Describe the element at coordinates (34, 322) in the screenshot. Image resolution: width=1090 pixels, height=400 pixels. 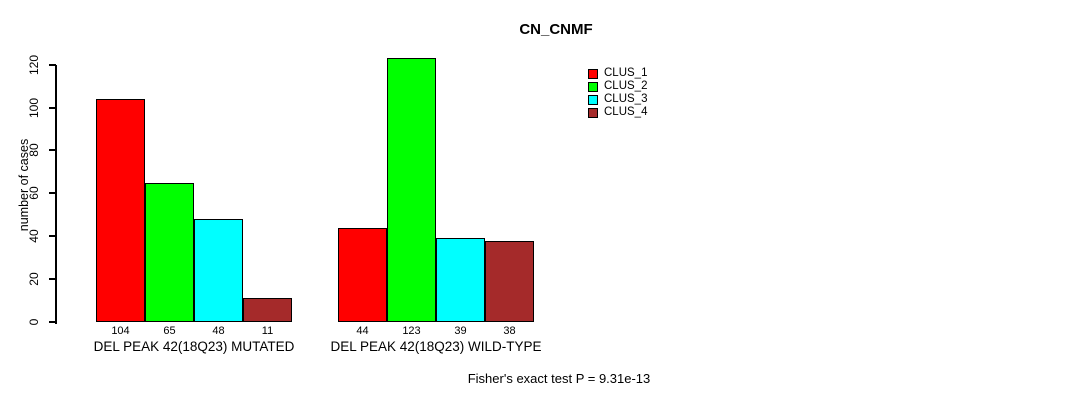
I see `y-tick-label: 0` at that location.